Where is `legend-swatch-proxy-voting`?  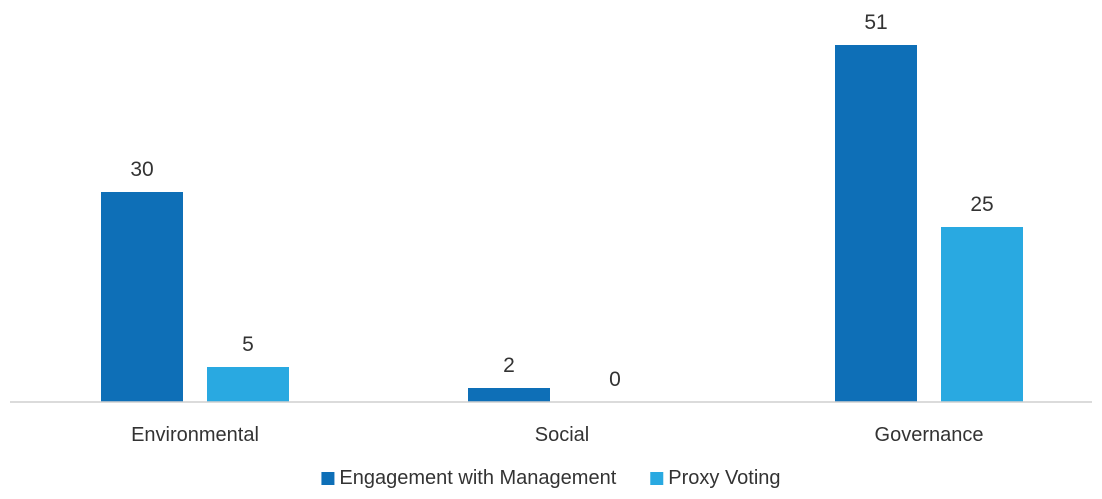
legend-swatch-proxy-voting is located at coordinates (657, 478).